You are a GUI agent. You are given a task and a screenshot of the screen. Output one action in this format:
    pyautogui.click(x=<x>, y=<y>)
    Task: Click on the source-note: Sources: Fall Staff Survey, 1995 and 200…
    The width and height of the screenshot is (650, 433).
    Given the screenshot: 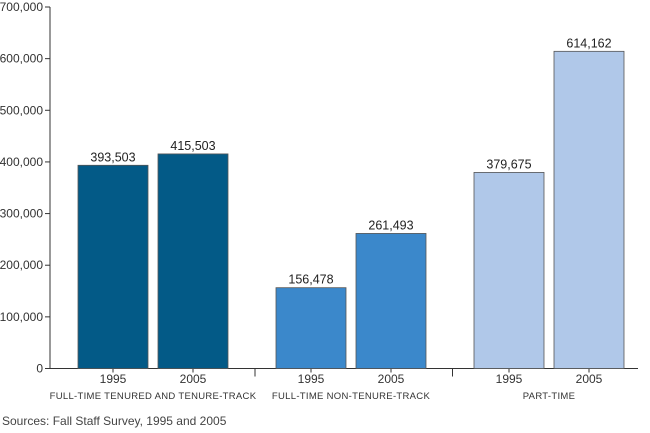 What is the action you would take?
    pyautogui.click(x=114, y=421)
    